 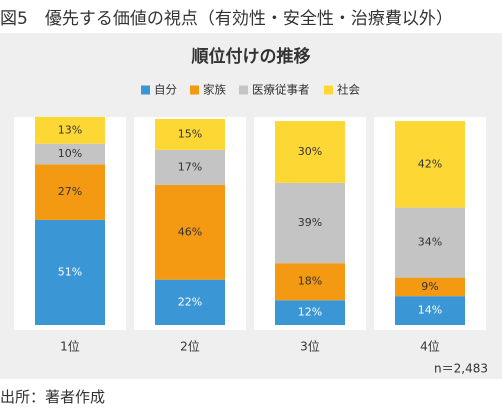 I want to click on data-label: 13%, so click(x=70, y=129).